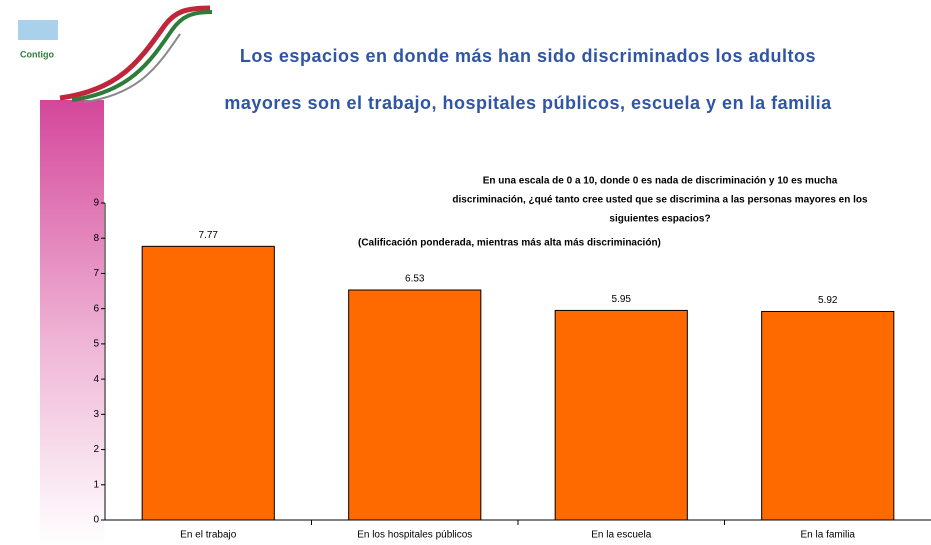 Image resolution: width=931 pixels, height=545 pixels. Describe the element at coordinates (96, 203) in the screenshot. I see `y-tick-label: 9` at that location.